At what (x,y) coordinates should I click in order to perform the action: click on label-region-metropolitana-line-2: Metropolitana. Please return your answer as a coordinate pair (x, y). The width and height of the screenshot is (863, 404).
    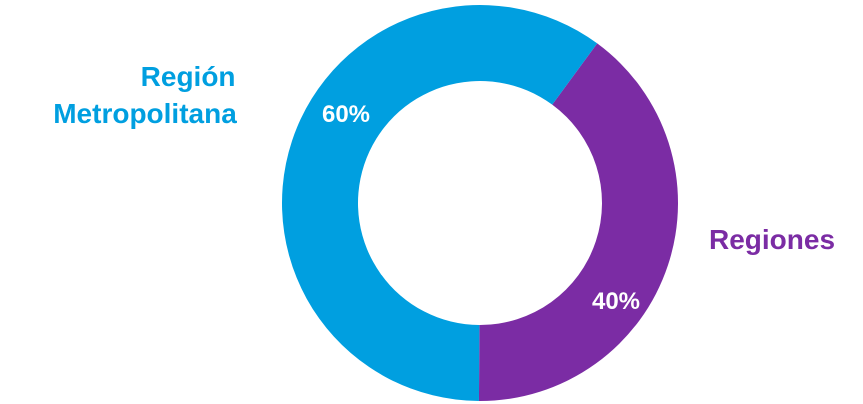
    Looking at the image, I should click on (145, 113).